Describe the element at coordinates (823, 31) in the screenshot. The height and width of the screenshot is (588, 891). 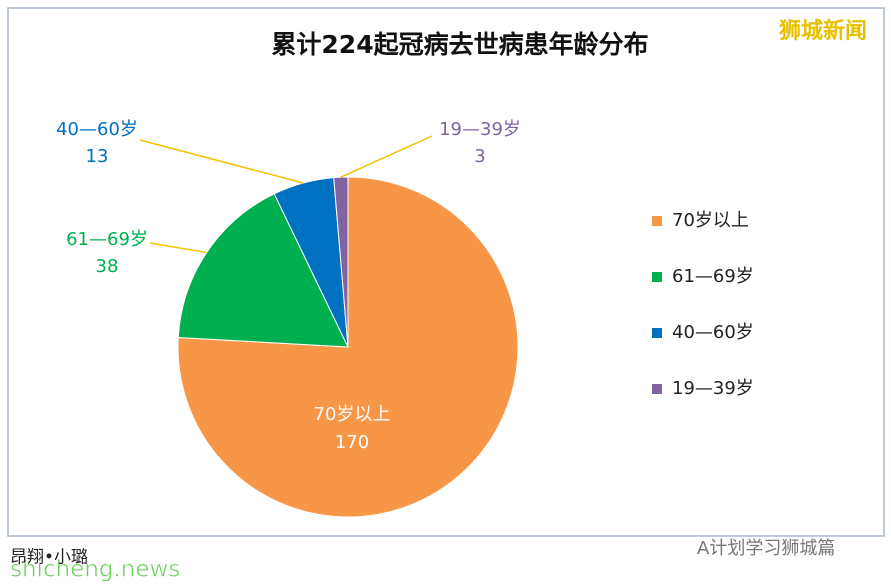
I see `watermark: 狮城新闻` at that location.